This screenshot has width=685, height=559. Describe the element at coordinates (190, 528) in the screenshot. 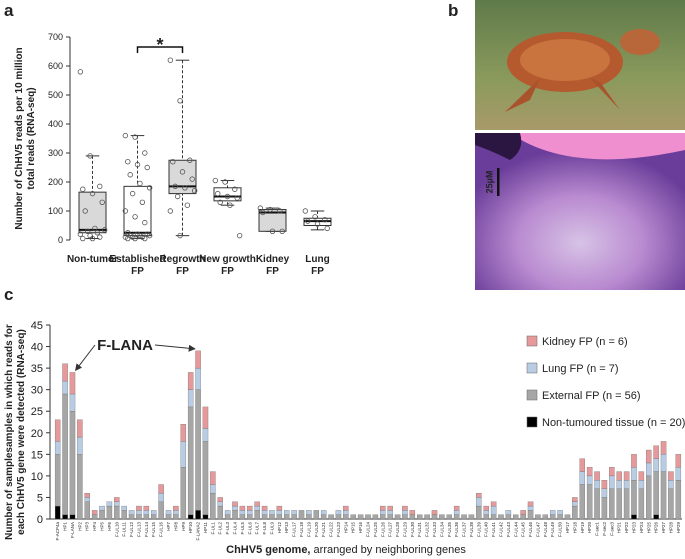

I see `x-tick-label: HP10` at that location.